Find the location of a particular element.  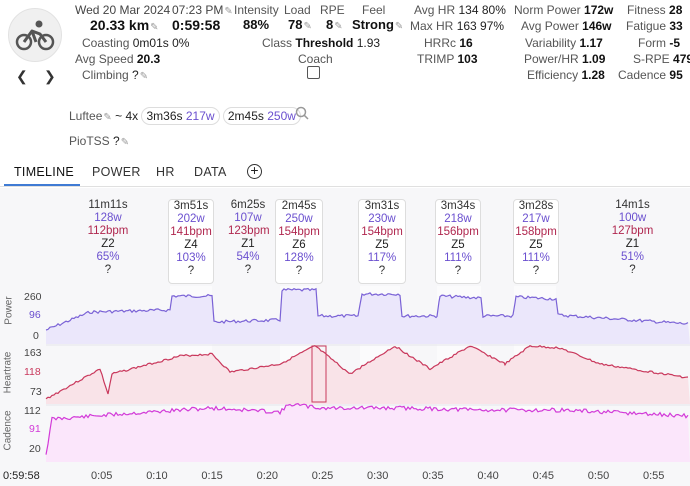

interval-hr: 127bpm is located at coordinates (632, 231).